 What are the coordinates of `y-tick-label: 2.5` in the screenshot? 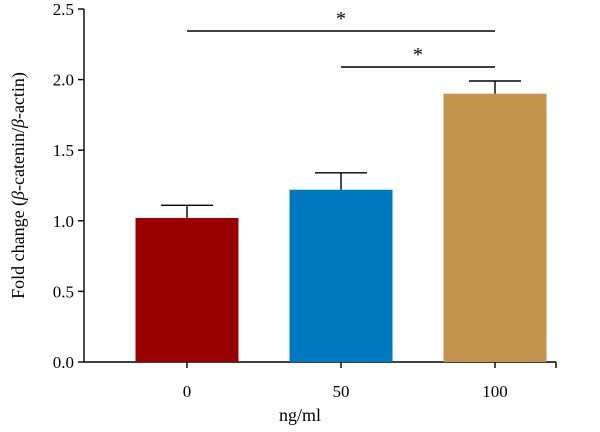 It's located at (63, 9).